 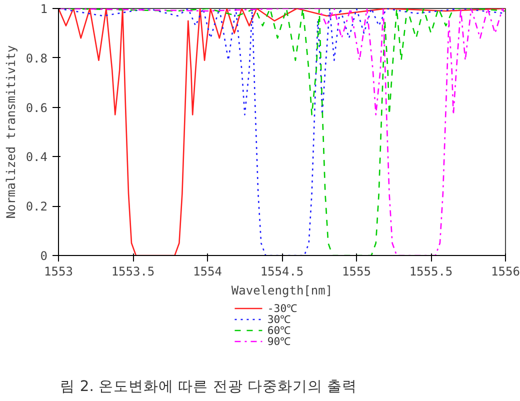 I want to click on x-axis-title: Wavelength[nm], so click(x=282, y=291).